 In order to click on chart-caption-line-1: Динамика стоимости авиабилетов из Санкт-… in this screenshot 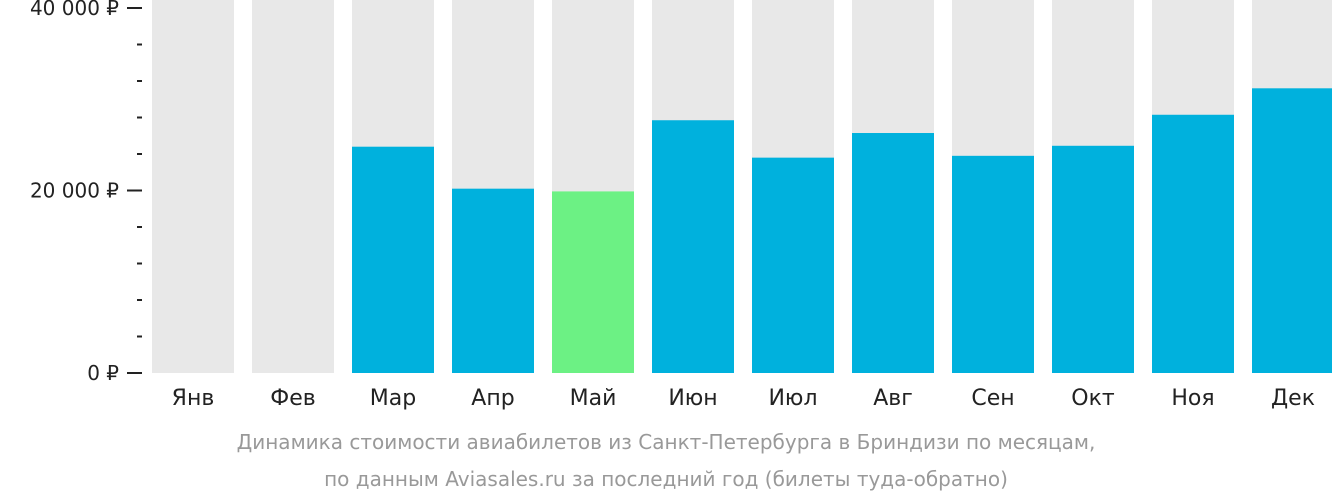, I will do `click(666, 442)`.